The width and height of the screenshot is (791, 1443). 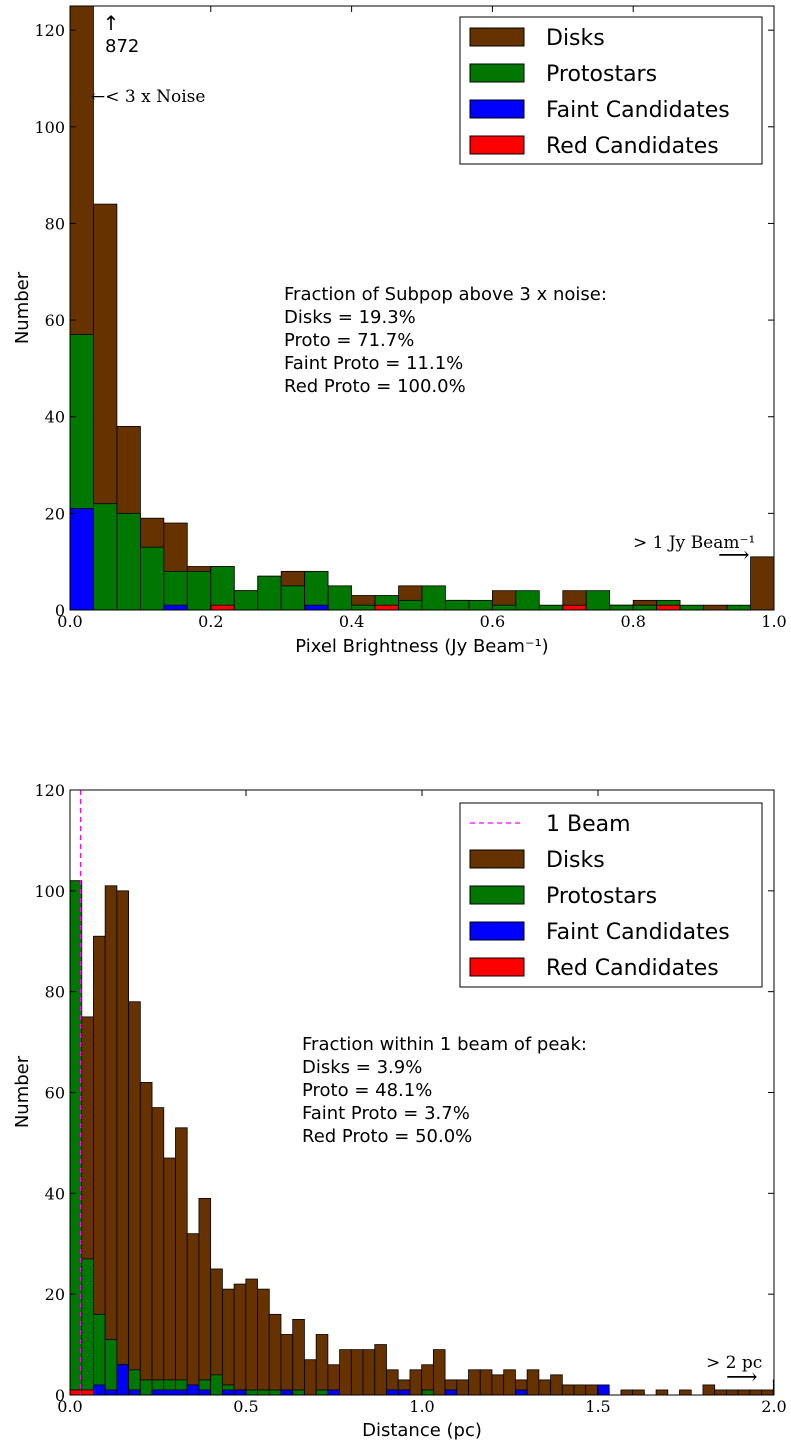 I want to click on fraction-line: Faint Proto = 3.7%, so click(x=386, y=1113).